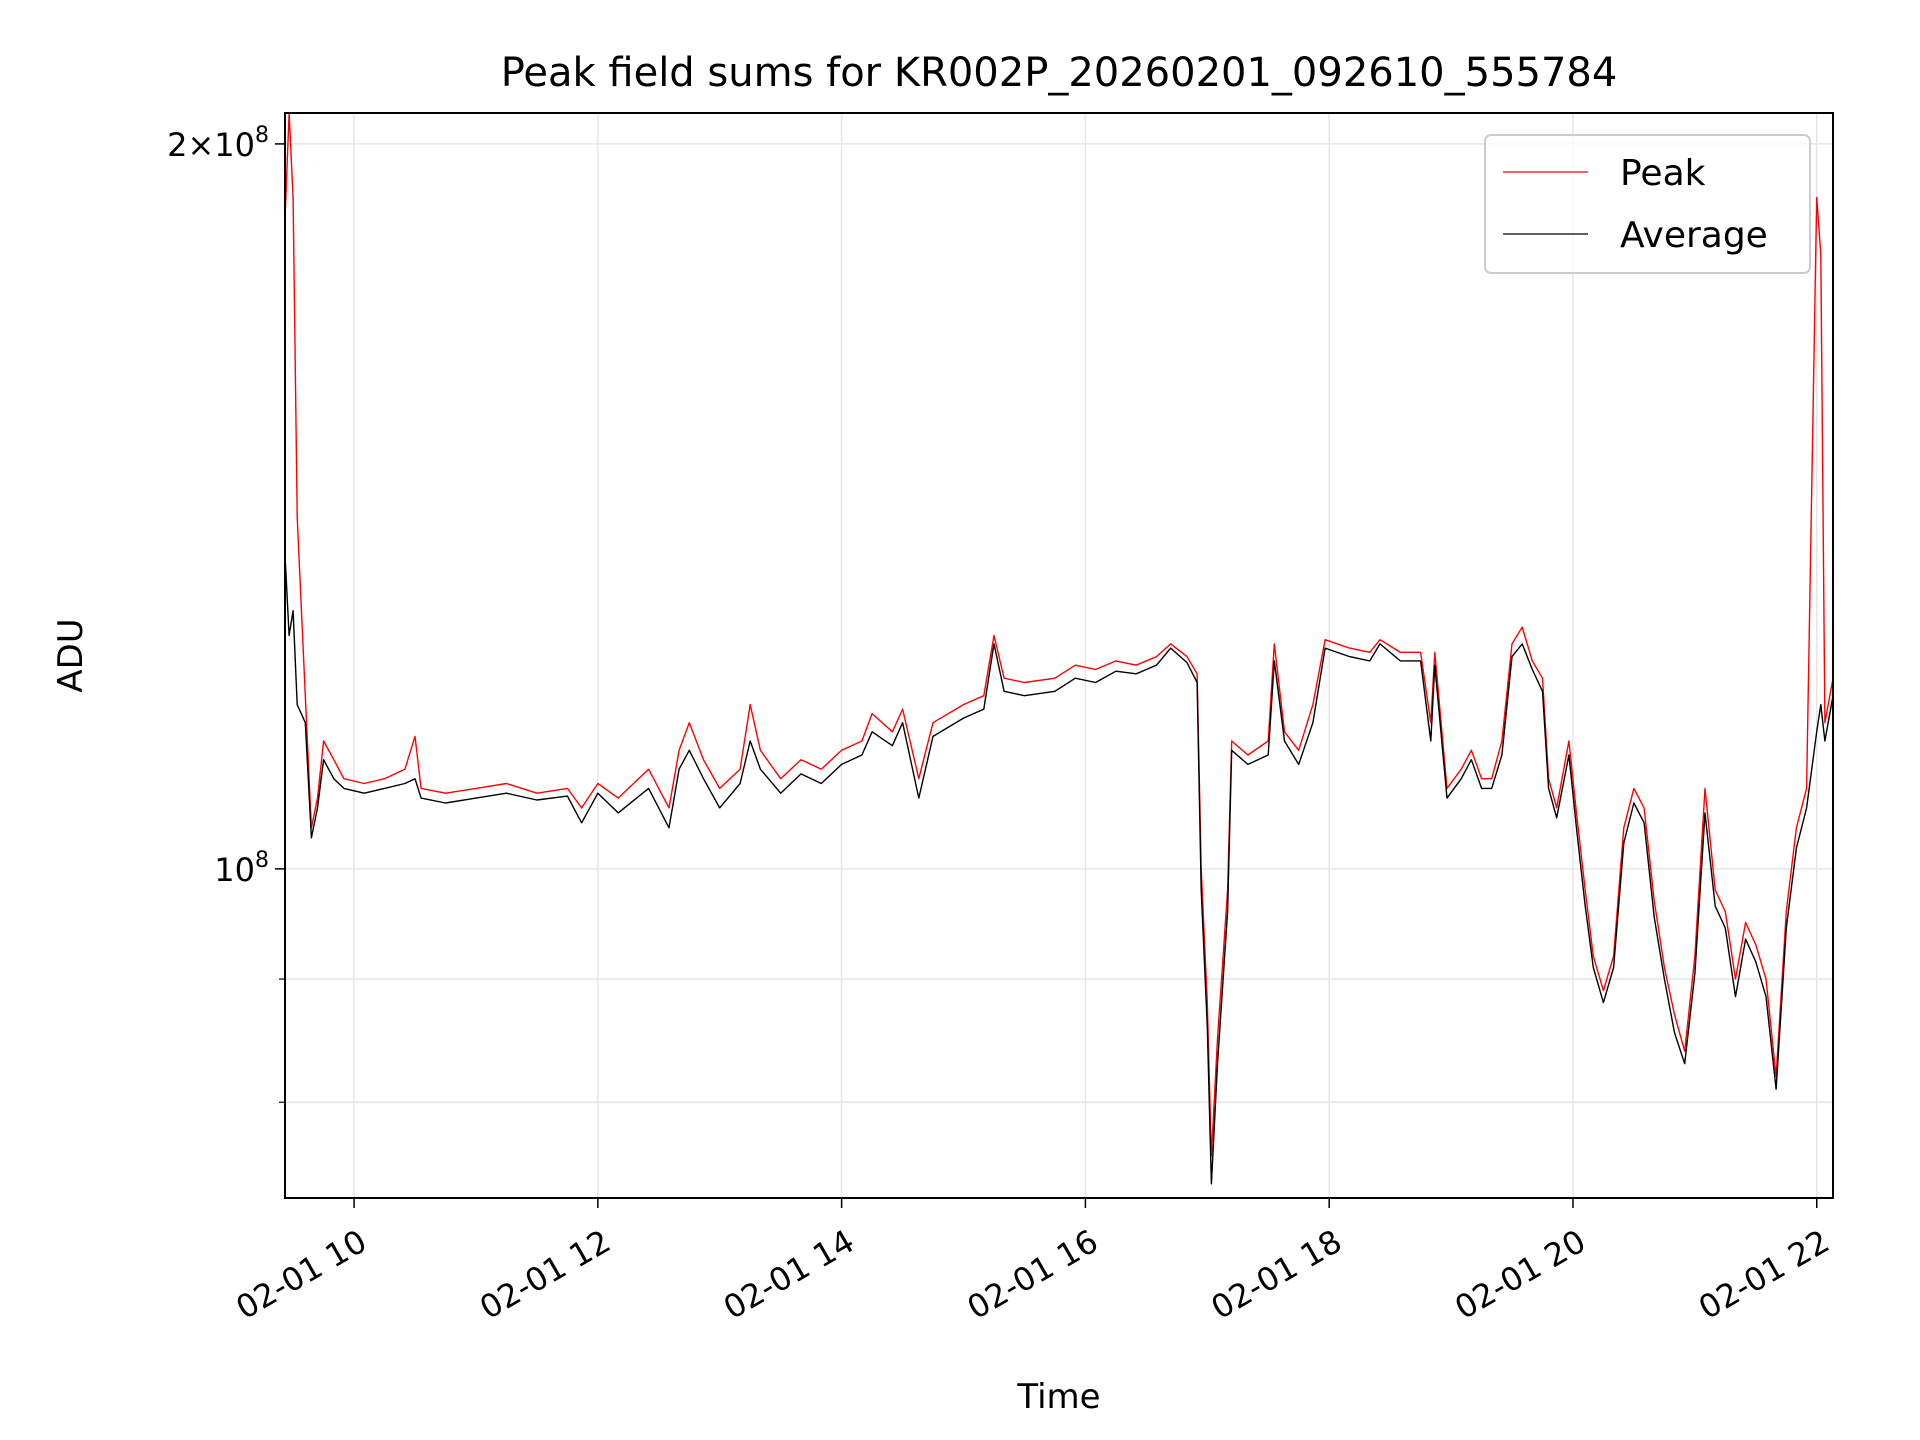 The width and height of the screenshot is (1920, 1440). What do you see at coordinates (1694, 235) in the screenshot?
I see `legend-label-average: Average` at bounding box center [1694, 235].